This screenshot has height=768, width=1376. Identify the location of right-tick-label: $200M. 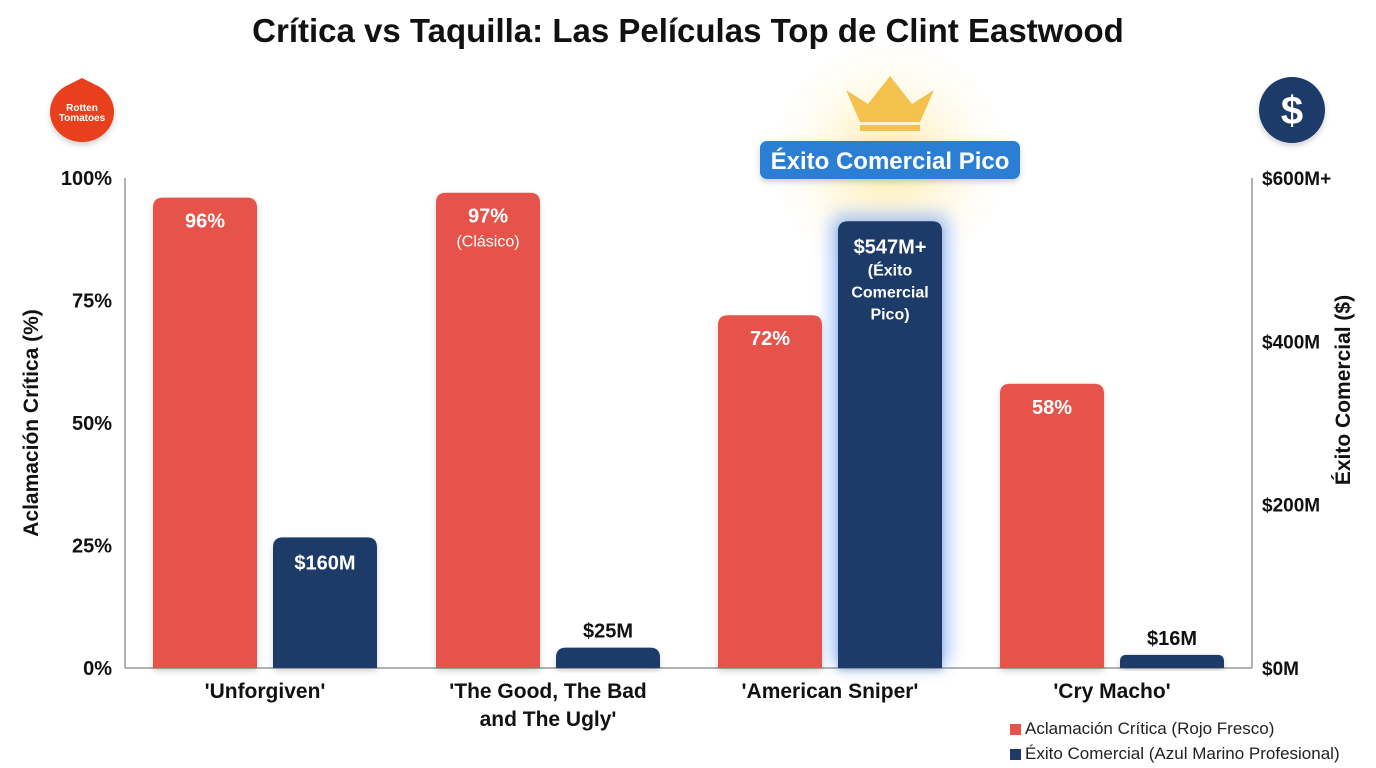
(1291, 506).